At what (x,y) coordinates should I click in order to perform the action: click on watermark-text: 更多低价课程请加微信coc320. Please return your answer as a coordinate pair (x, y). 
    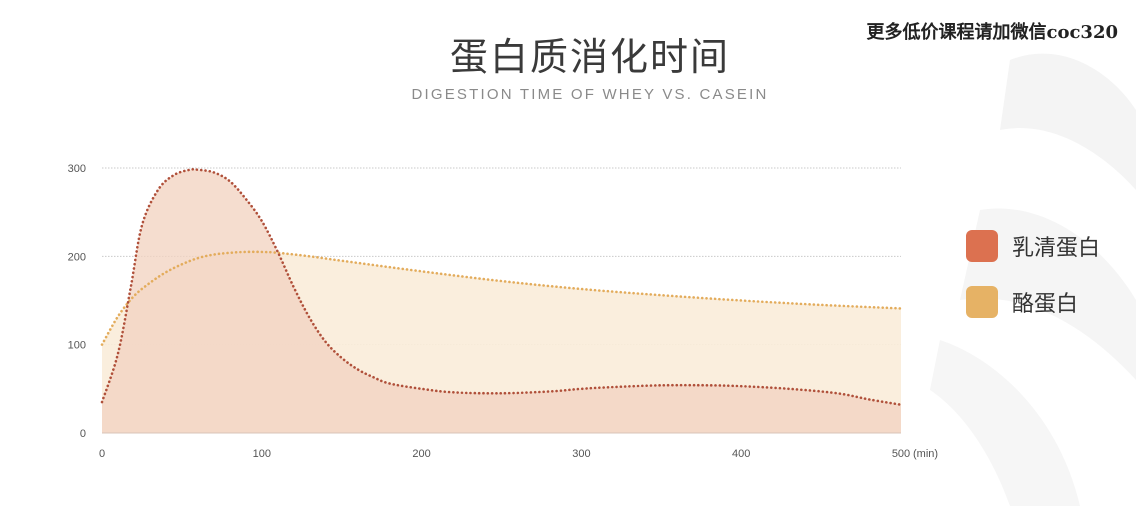
    Looking at the image, I should click on (992, 32).